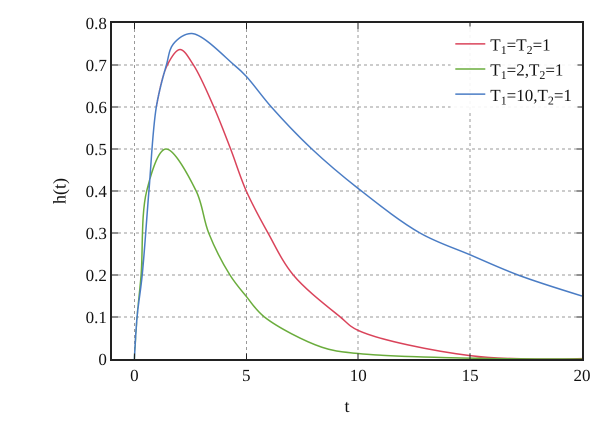 This screenshot has width=603, height=434. I want to click on y-tick-label: 0.2, so click(96, 275).